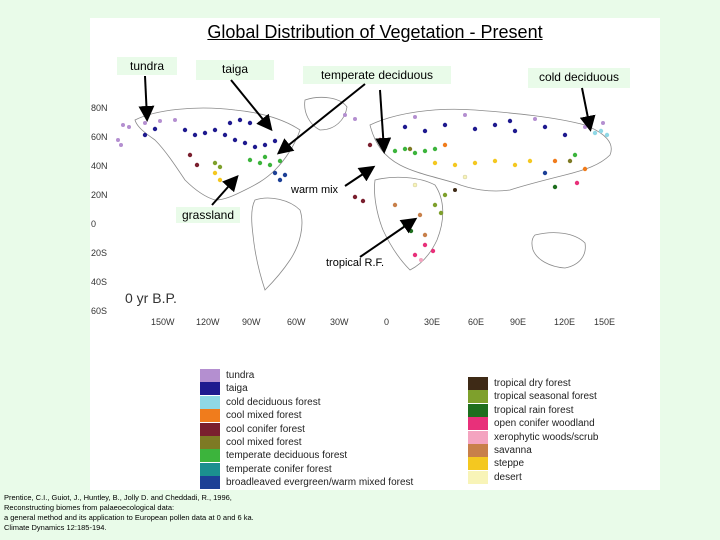 The image size is (720, 540). What do you see at coordinates (208, 322) in the screenshot?
I see `longitude-tick: 120W` at bounding box center [208, 322].